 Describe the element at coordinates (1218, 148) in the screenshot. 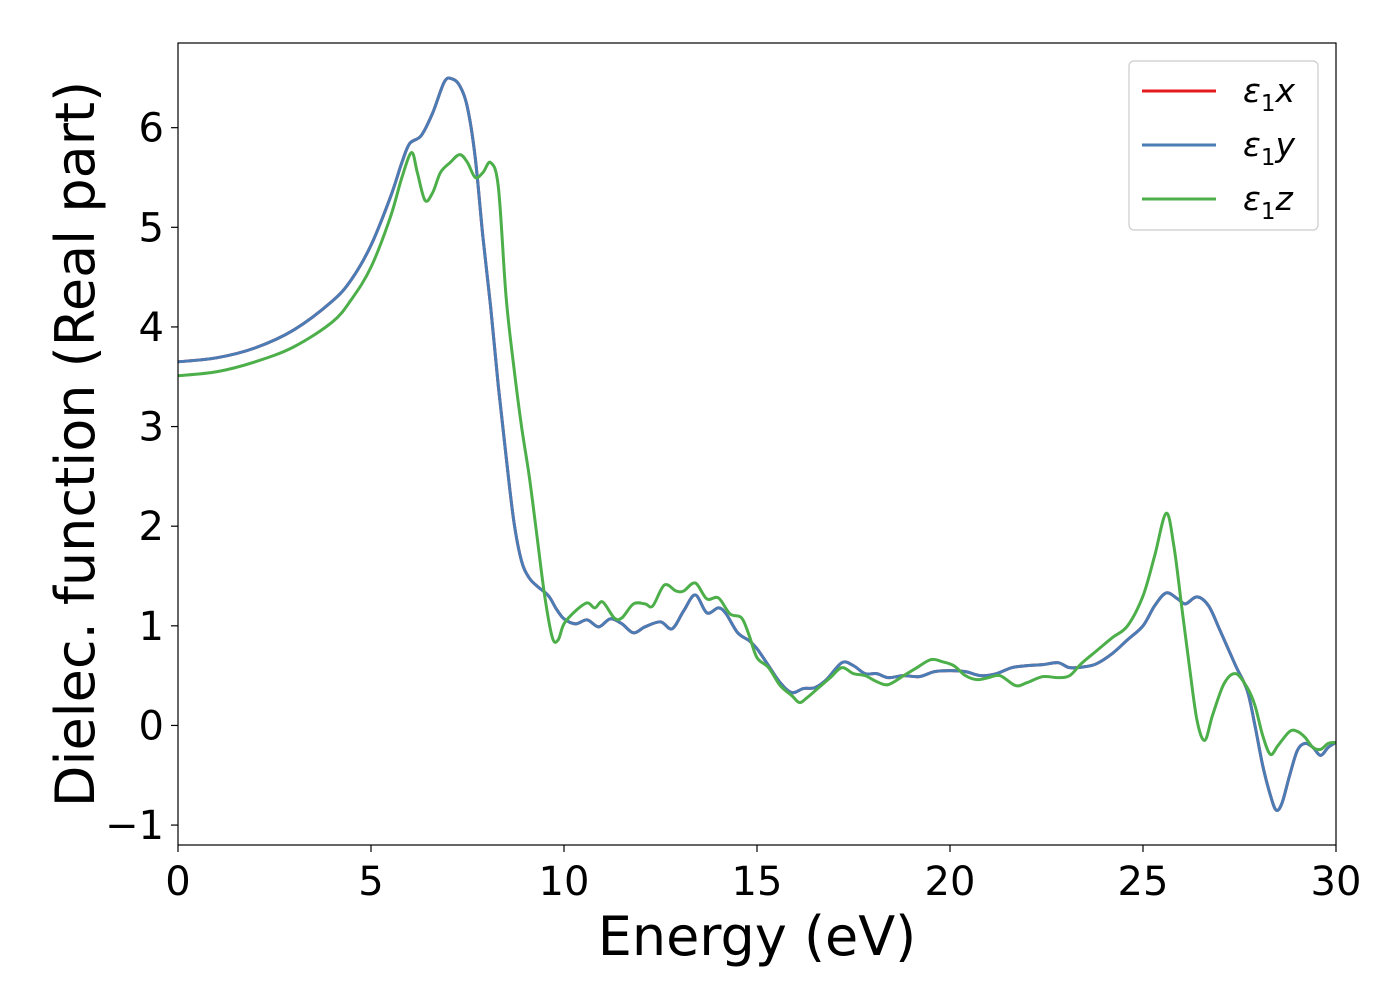

I see `legend-entry-eps1-y: ε1y` at that location.